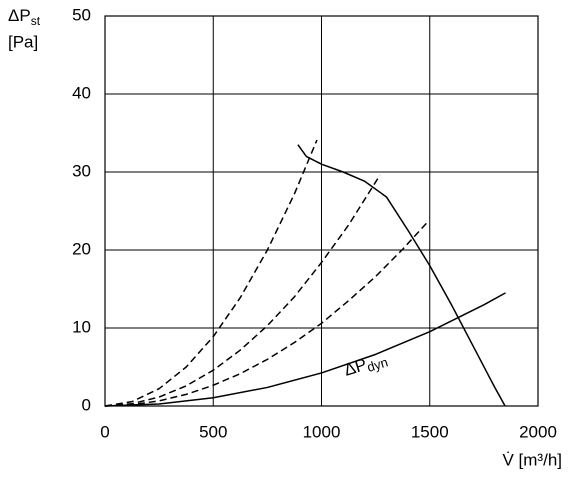  Describe the element at coordinates (81, 170) in the screenshot. I see `y-tick-label: 30` at that location.